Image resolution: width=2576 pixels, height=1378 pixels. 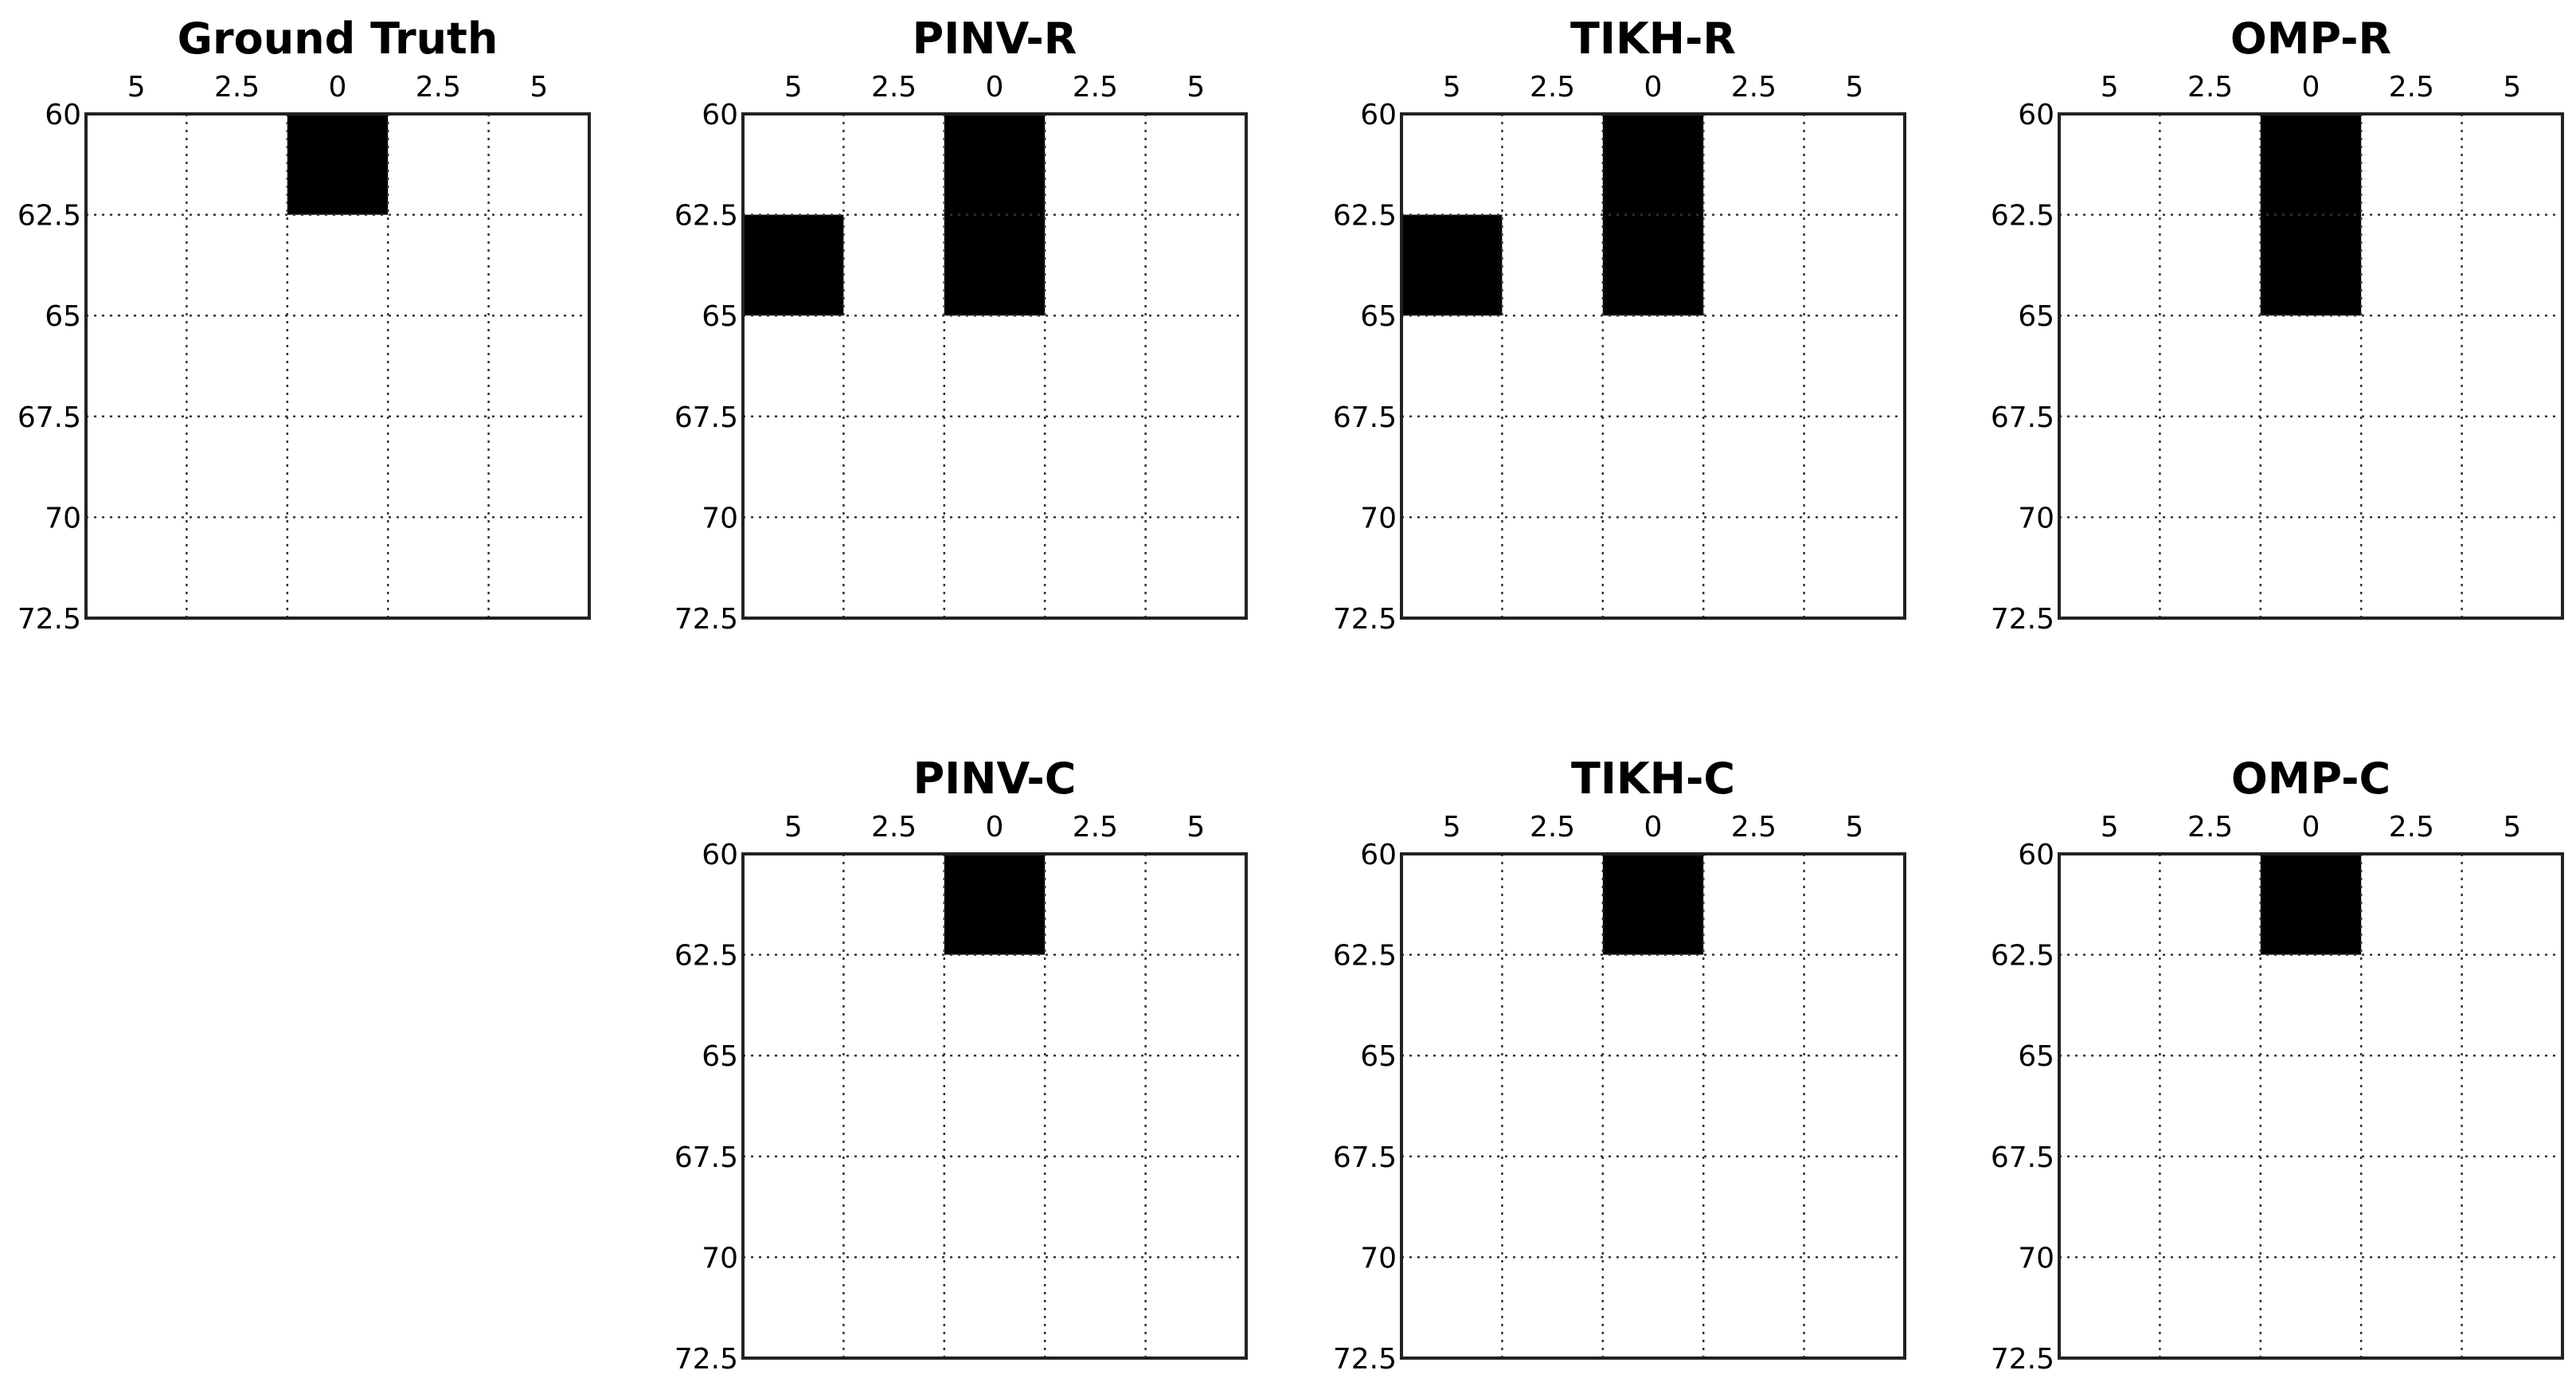 What do you see at coordinates (338, 39) in the screenshot?
I see `panel-title: Ground Truth` at bounding box center [338, 39].